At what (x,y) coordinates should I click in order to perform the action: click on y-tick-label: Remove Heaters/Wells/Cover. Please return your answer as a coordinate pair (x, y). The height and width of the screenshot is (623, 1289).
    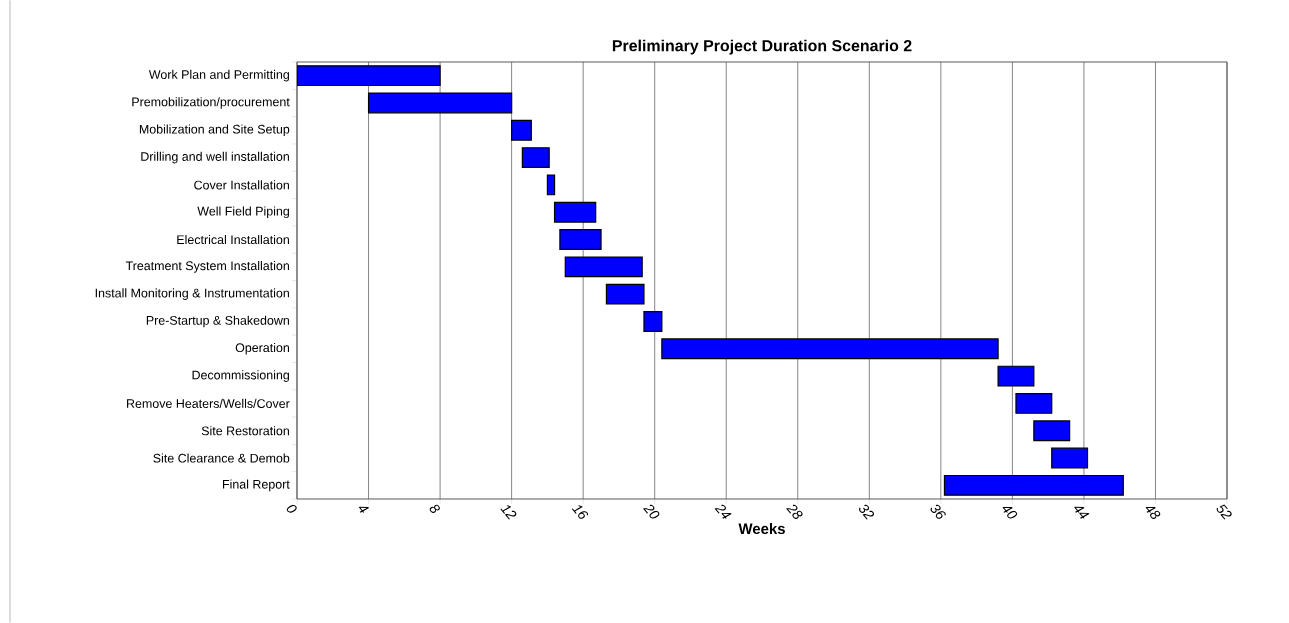
    Looking at the image, I should click on (208, 403).